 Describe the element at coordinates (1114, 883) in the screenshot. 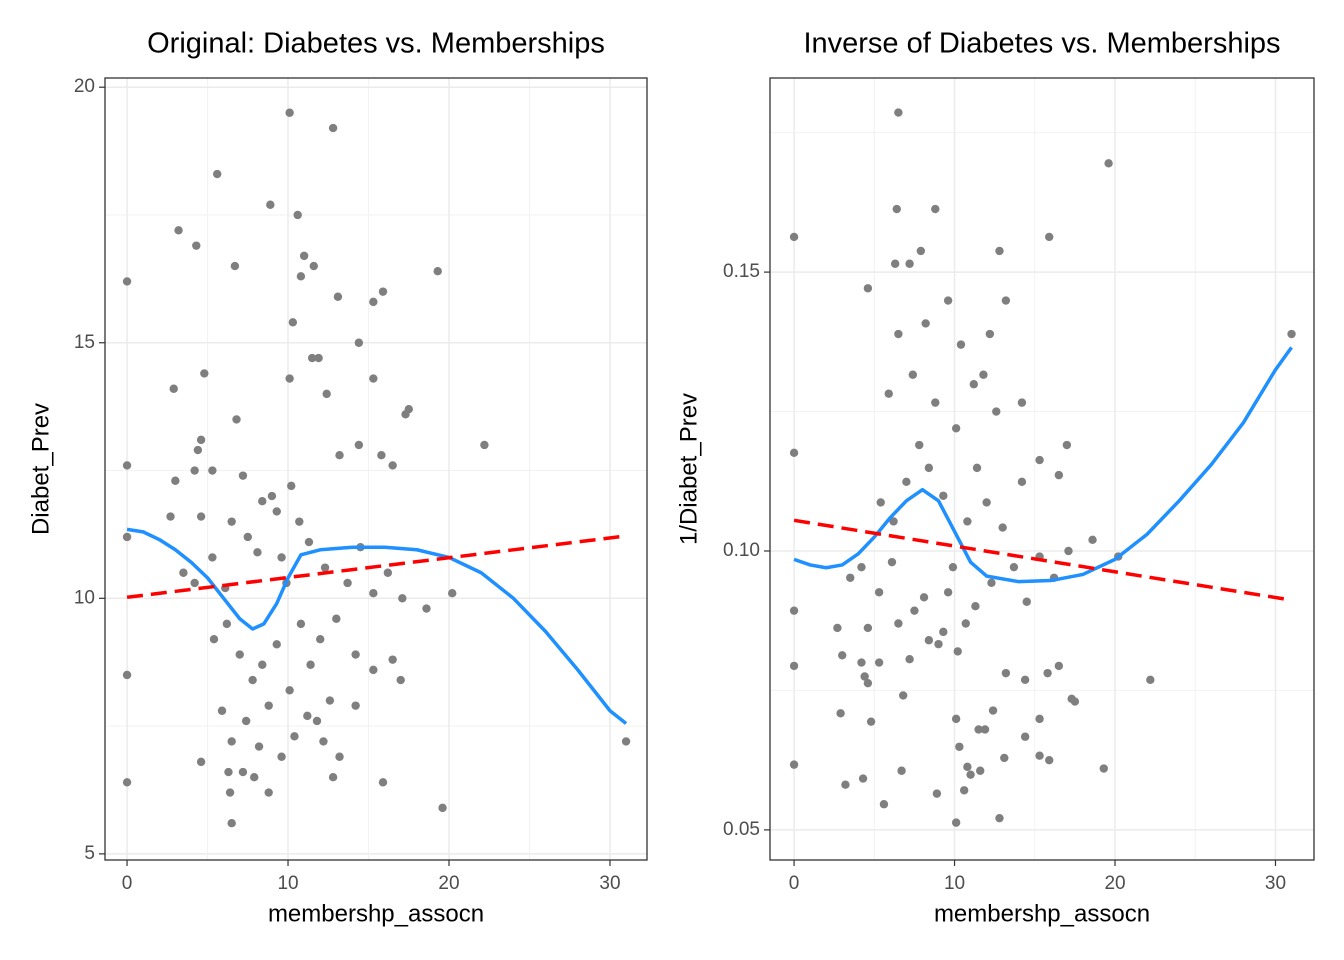

I see `x-tick-label: 20` at that location.